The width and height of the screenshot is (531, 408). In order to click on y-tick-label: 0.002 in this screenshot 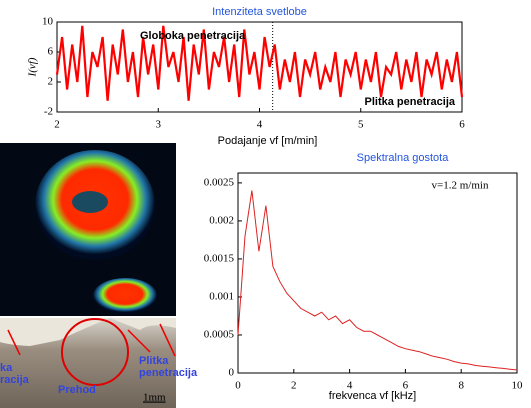, I will do `click(221, 220)`.